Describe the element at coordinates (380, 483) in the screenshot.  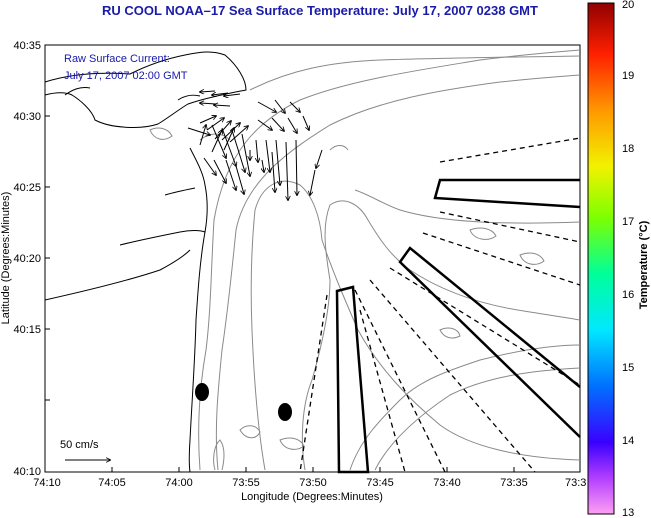
I see `x-tick-label: 73:45` at that location.